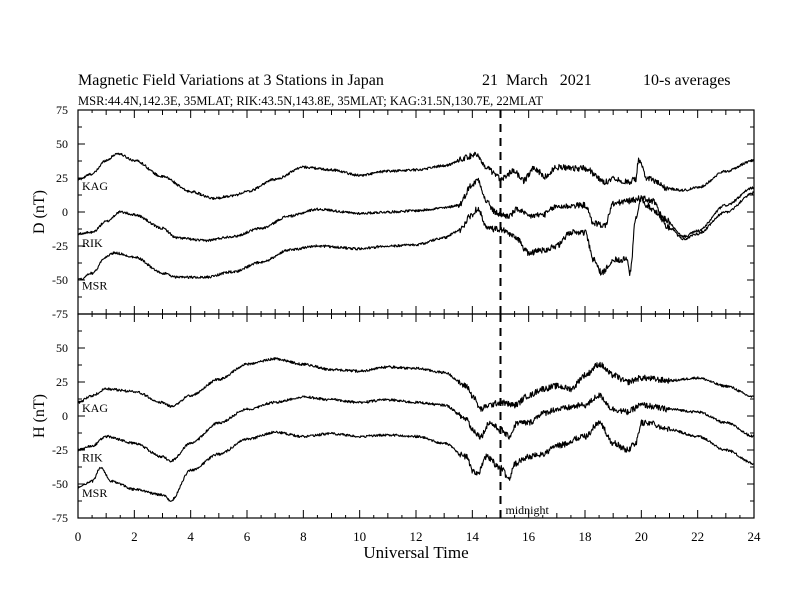 The width and height of the screenshot is (792, 612). Describe the element at coordinates (529, 536) in the screenshot. I see `xtick-label: 16` at that location.